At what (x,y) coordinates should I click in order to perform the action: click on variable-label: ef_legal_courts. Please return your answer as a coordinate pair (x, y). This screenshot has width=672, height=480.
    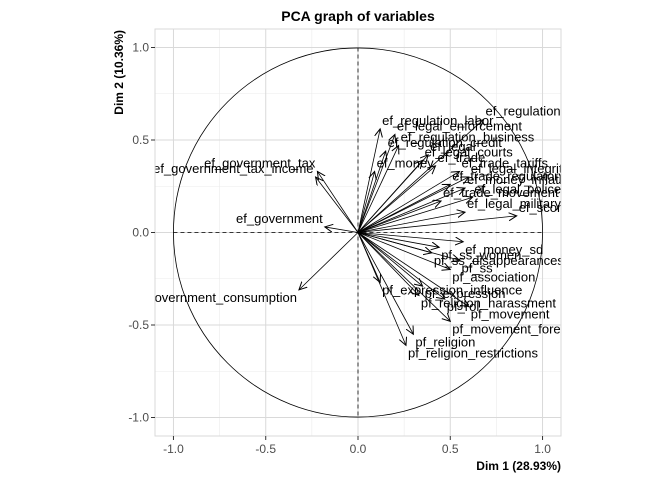
    Looking at the image, I should click on (469, 151).